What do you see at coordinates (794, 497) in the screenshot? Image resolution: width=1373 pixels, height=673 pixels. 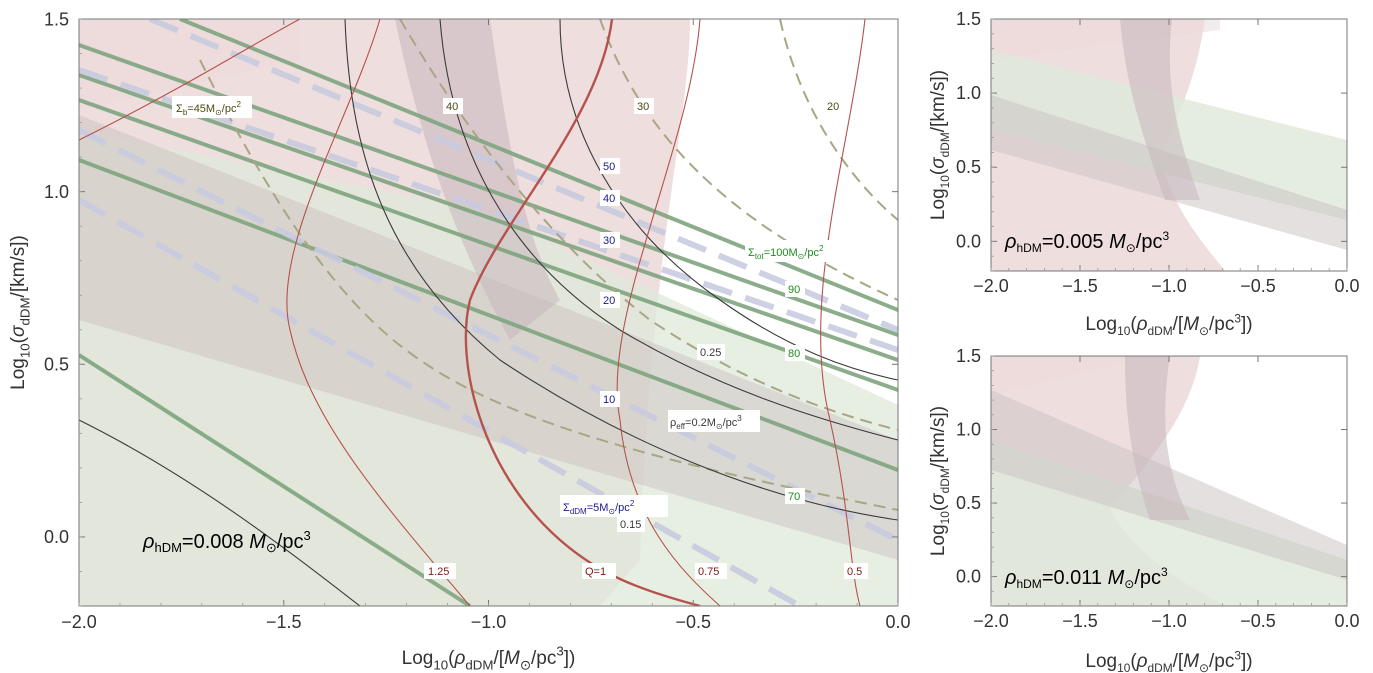 I see `label-sigma-tot-70: 70` at bounding box center [794, 497].